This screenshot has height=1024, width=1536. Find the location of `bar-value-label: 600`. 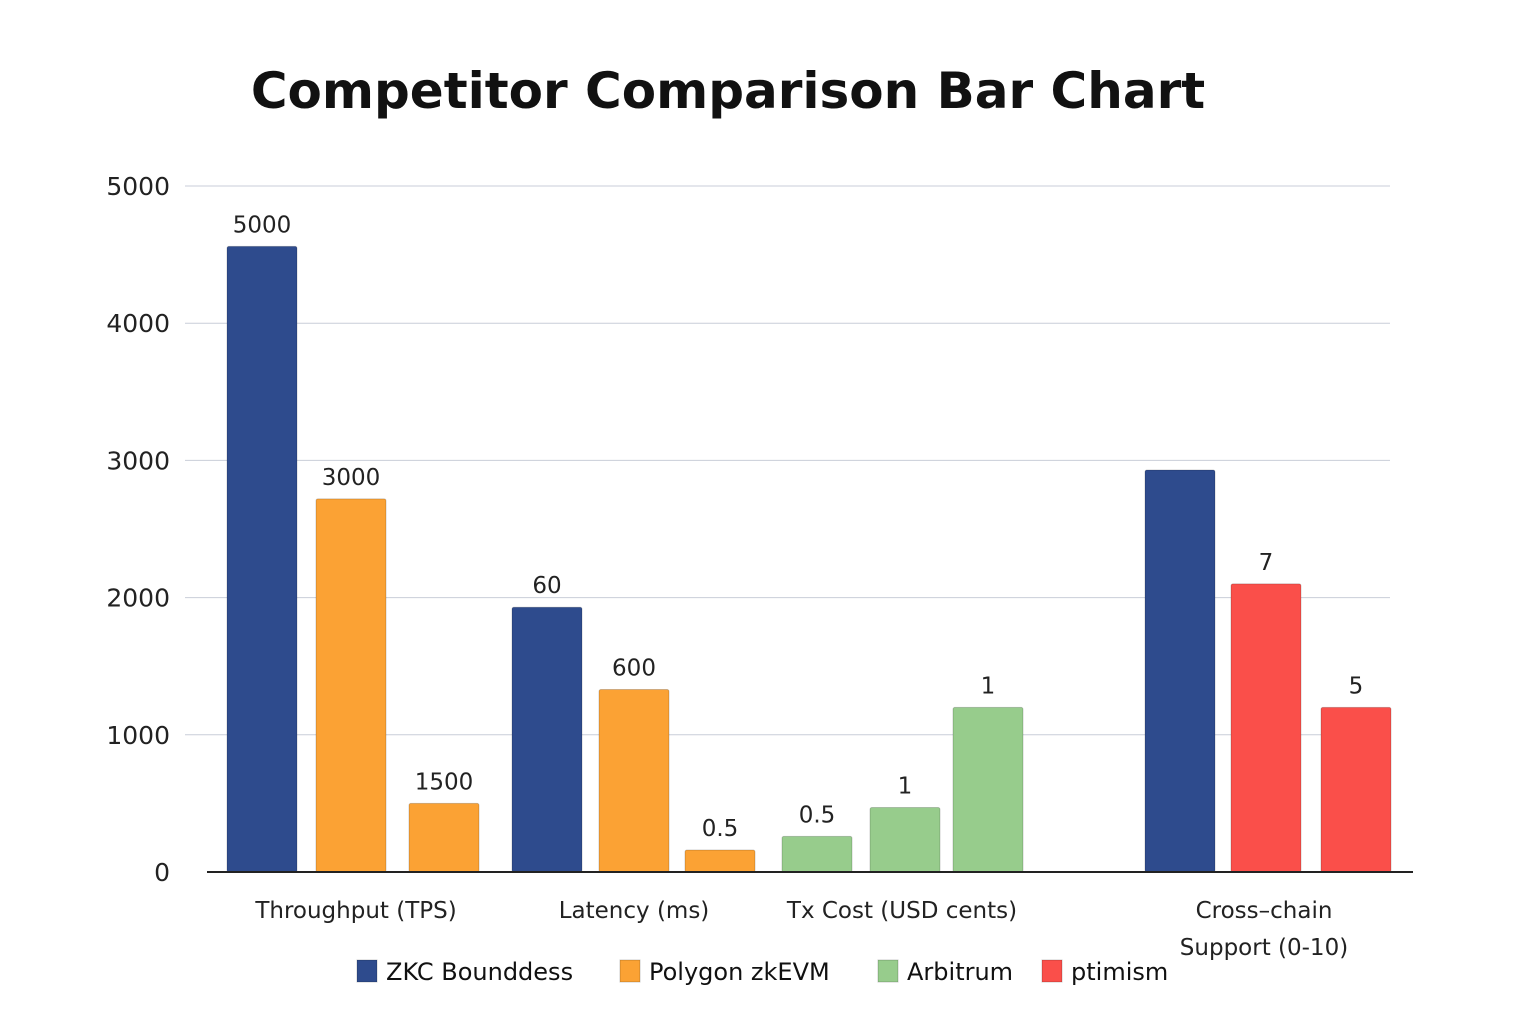

bar-value-label: 600 is located at coordinates (634, 669).